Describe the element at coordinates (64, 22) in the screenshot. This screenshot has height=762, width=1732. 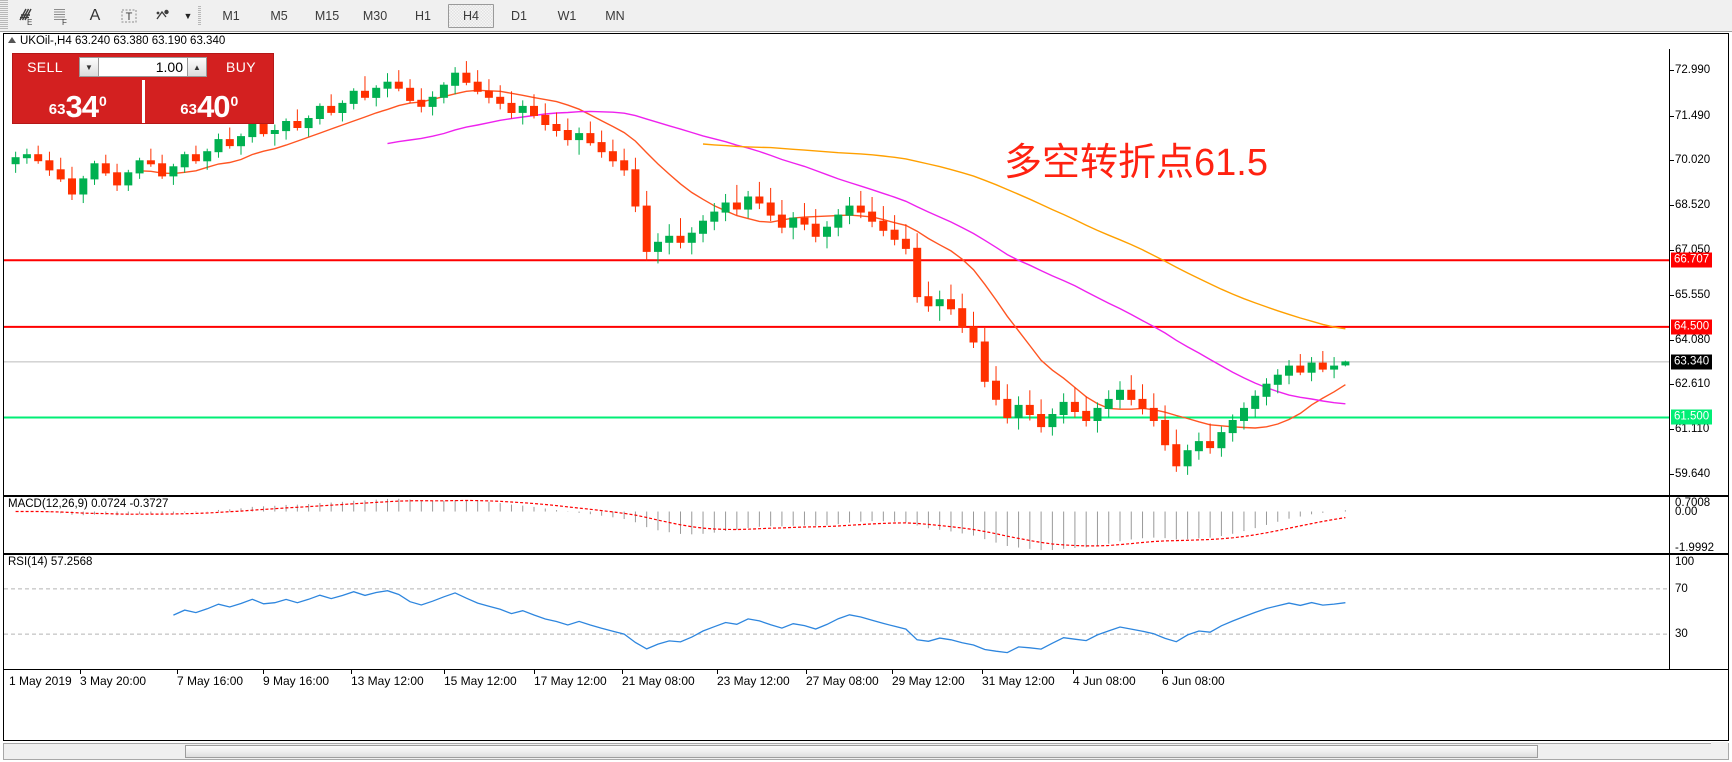
I see `svg-text: F` at that location.